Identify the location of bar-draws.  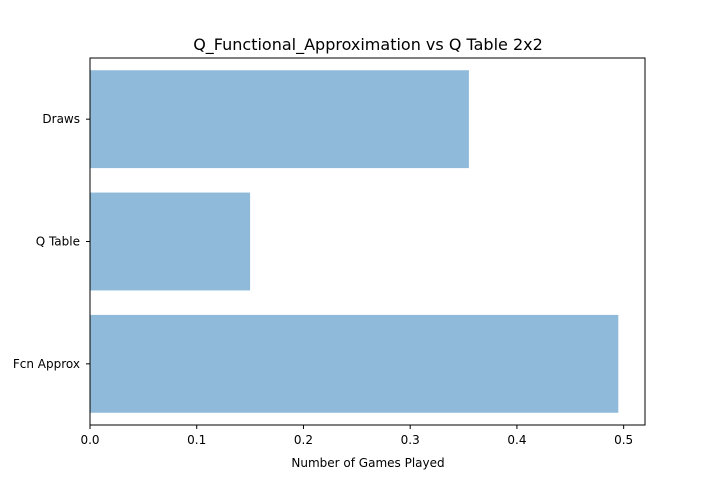
(279, 119).